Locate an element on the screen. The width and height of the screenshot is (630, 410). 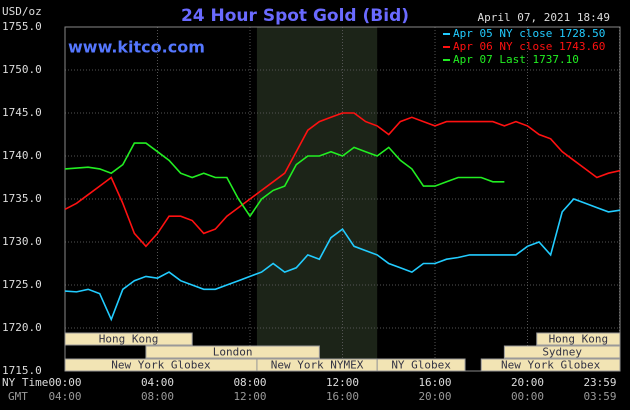
y-tick-label: 1715.0 is located at coordinates (22, 370).